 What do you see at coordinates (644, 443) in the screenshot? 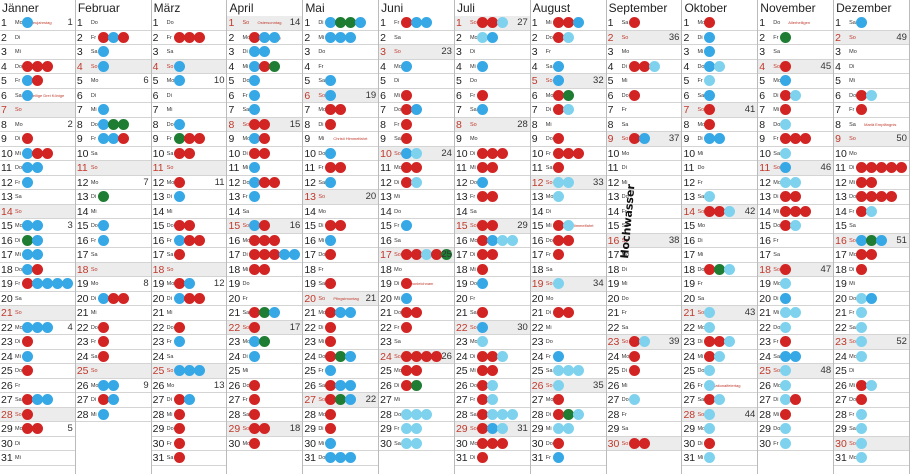
I see `day-row: 30 So` at bounding box center [644, 443].